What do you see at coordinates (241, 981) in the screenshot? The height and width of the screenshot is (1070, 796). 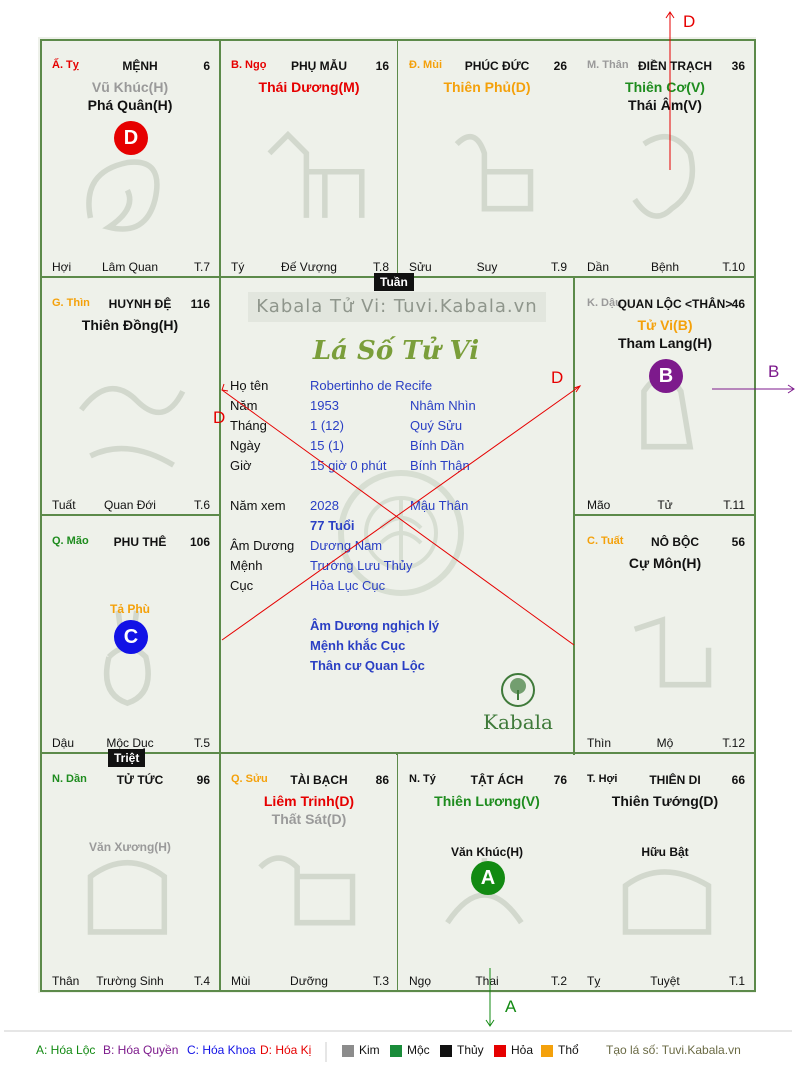 I see `cell-bottom-left: Mùi` at bounding box center [241, 981].